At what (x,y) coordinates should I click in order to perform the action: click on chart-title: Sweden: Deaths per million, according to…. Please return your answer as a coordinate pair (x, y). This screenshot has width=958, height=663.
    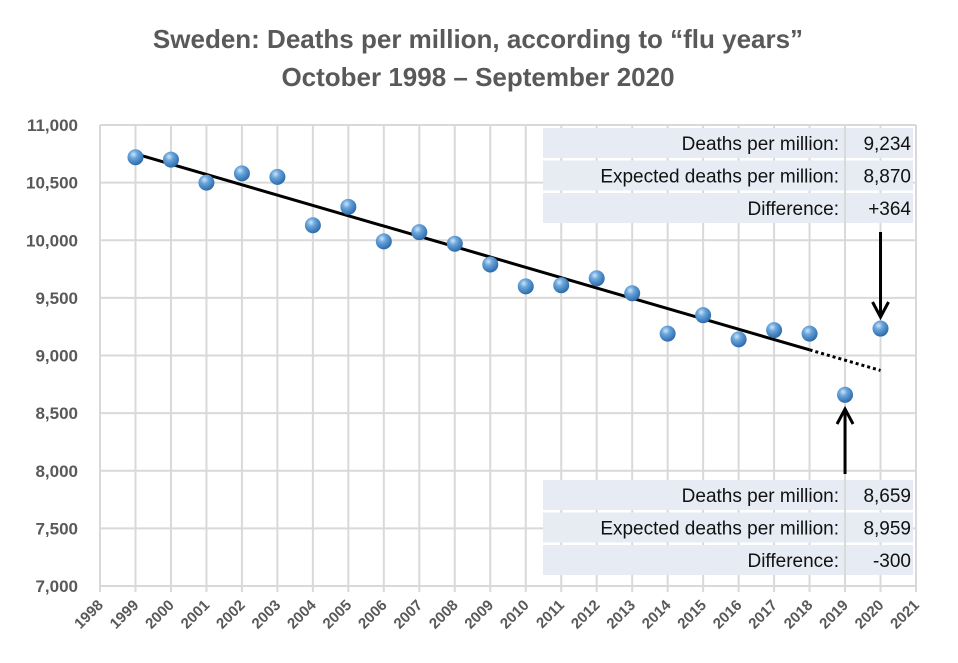
    Looking at the image, I should click on (478, 39).